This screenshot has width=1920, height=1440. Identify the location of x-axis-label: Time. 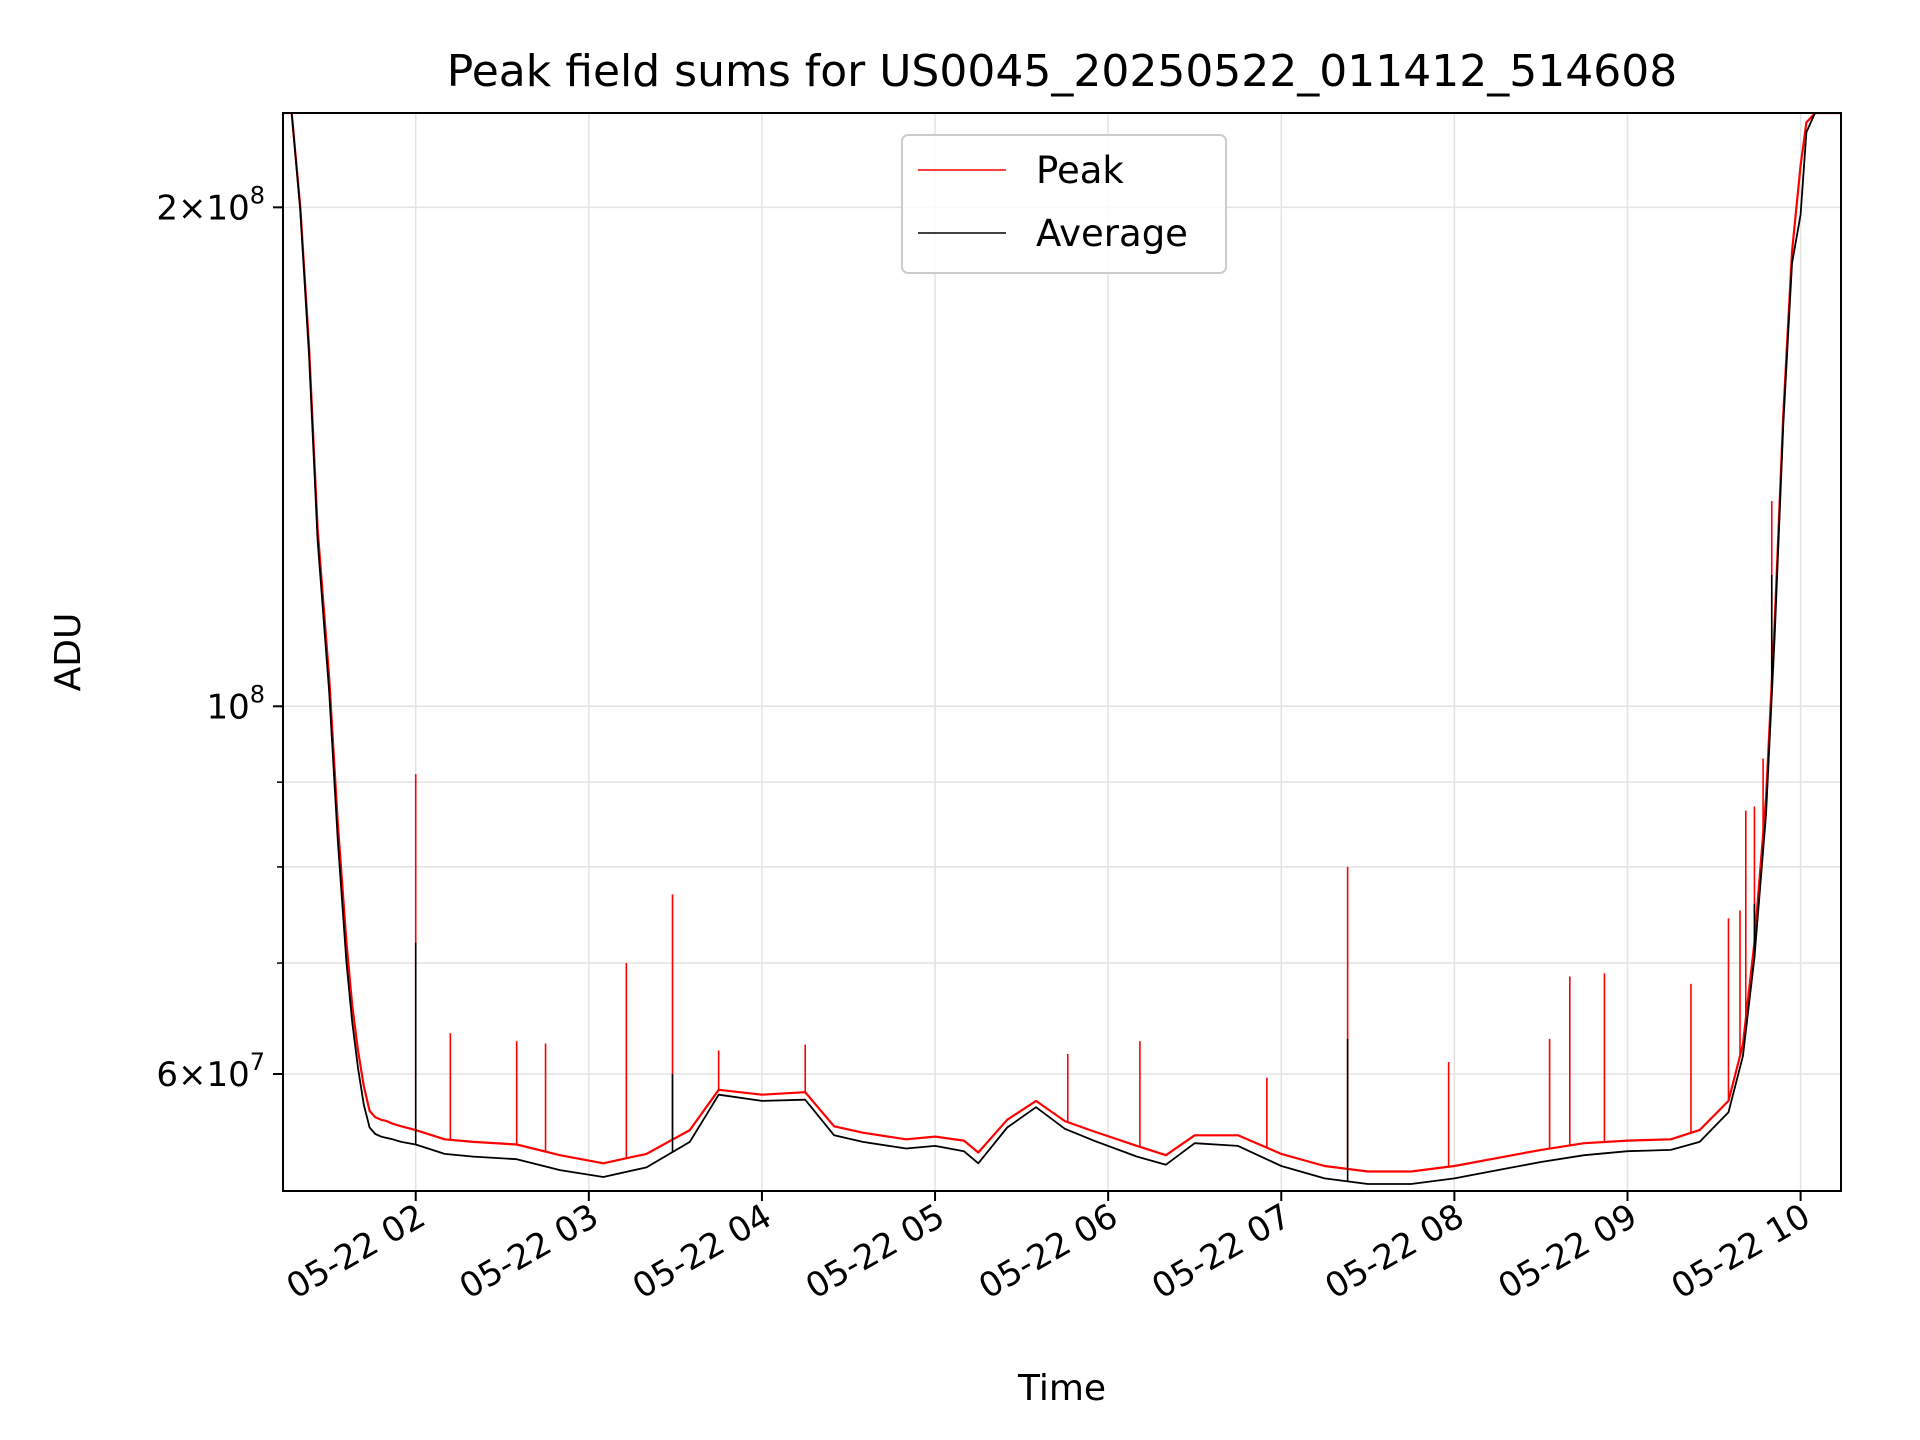
(1061, 1388).